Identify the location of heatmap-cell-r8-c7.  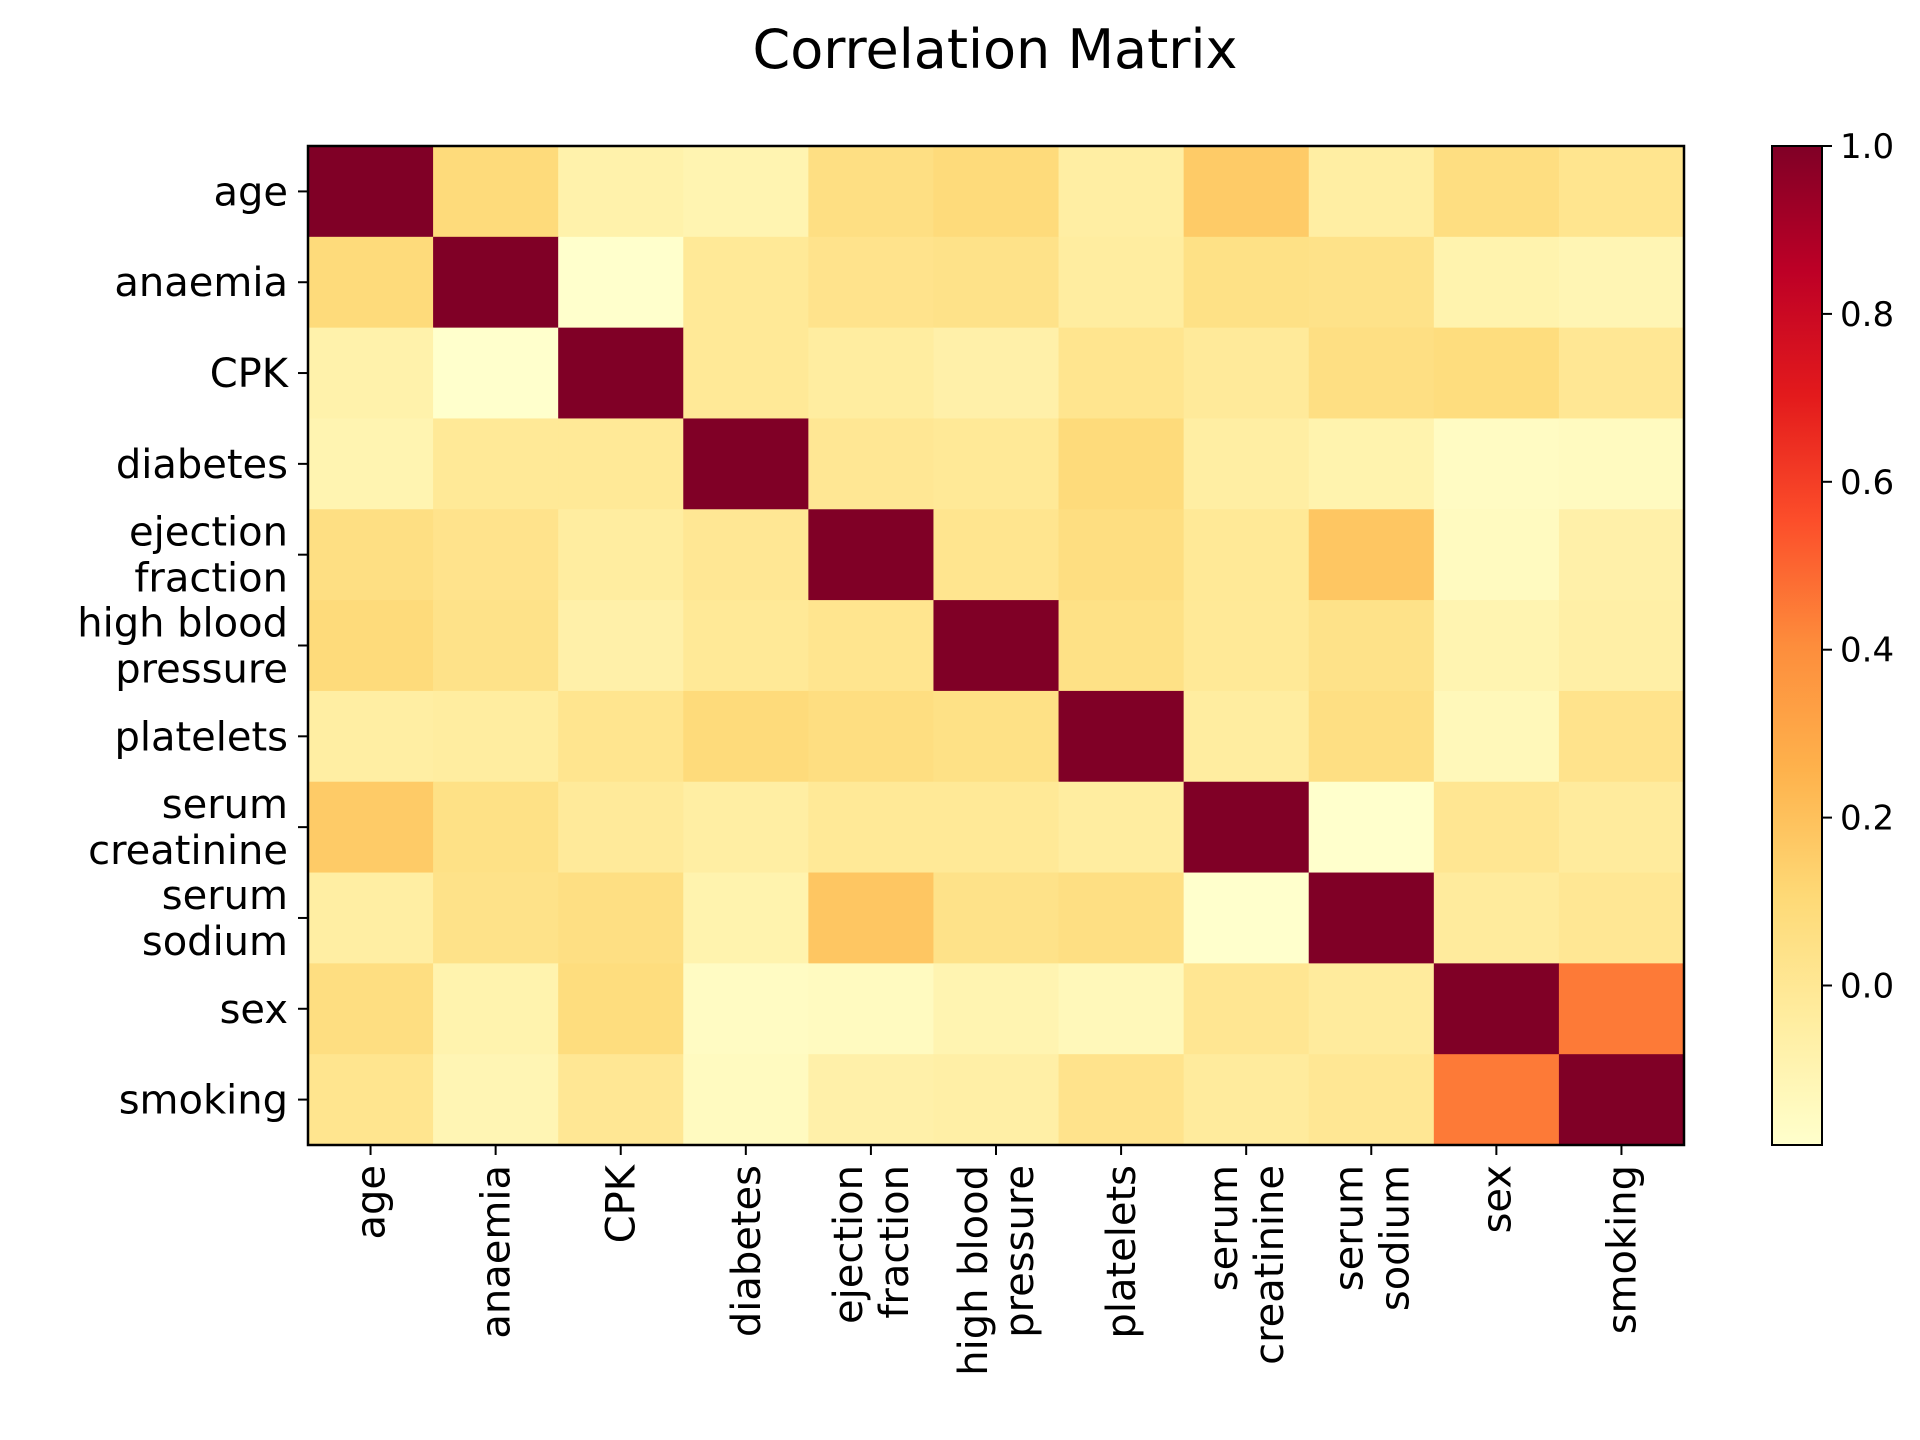
(1246, 918).